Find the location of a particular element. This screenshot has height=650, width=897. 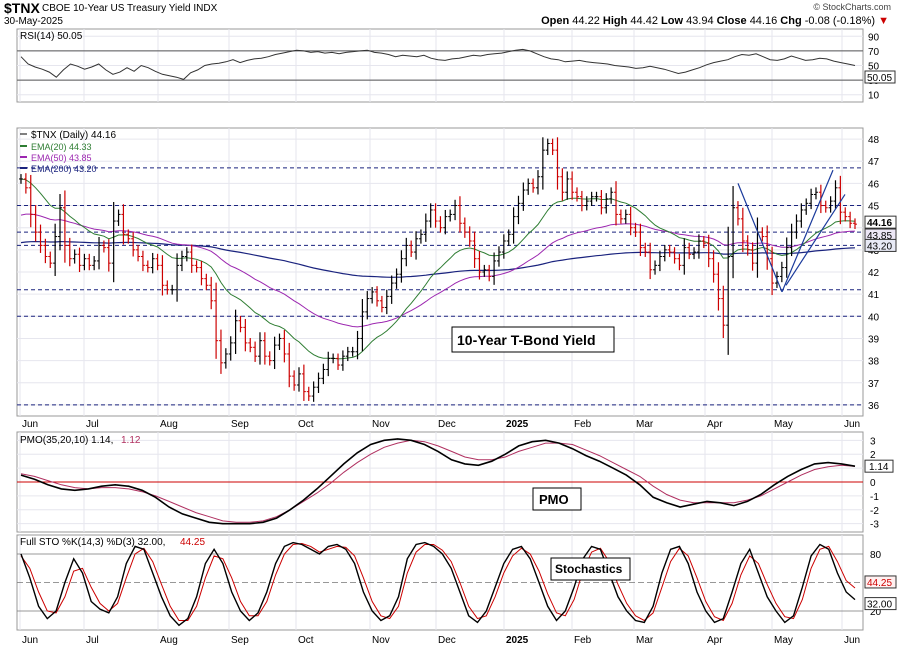

trendline-down is located at coordinates (760, 238).